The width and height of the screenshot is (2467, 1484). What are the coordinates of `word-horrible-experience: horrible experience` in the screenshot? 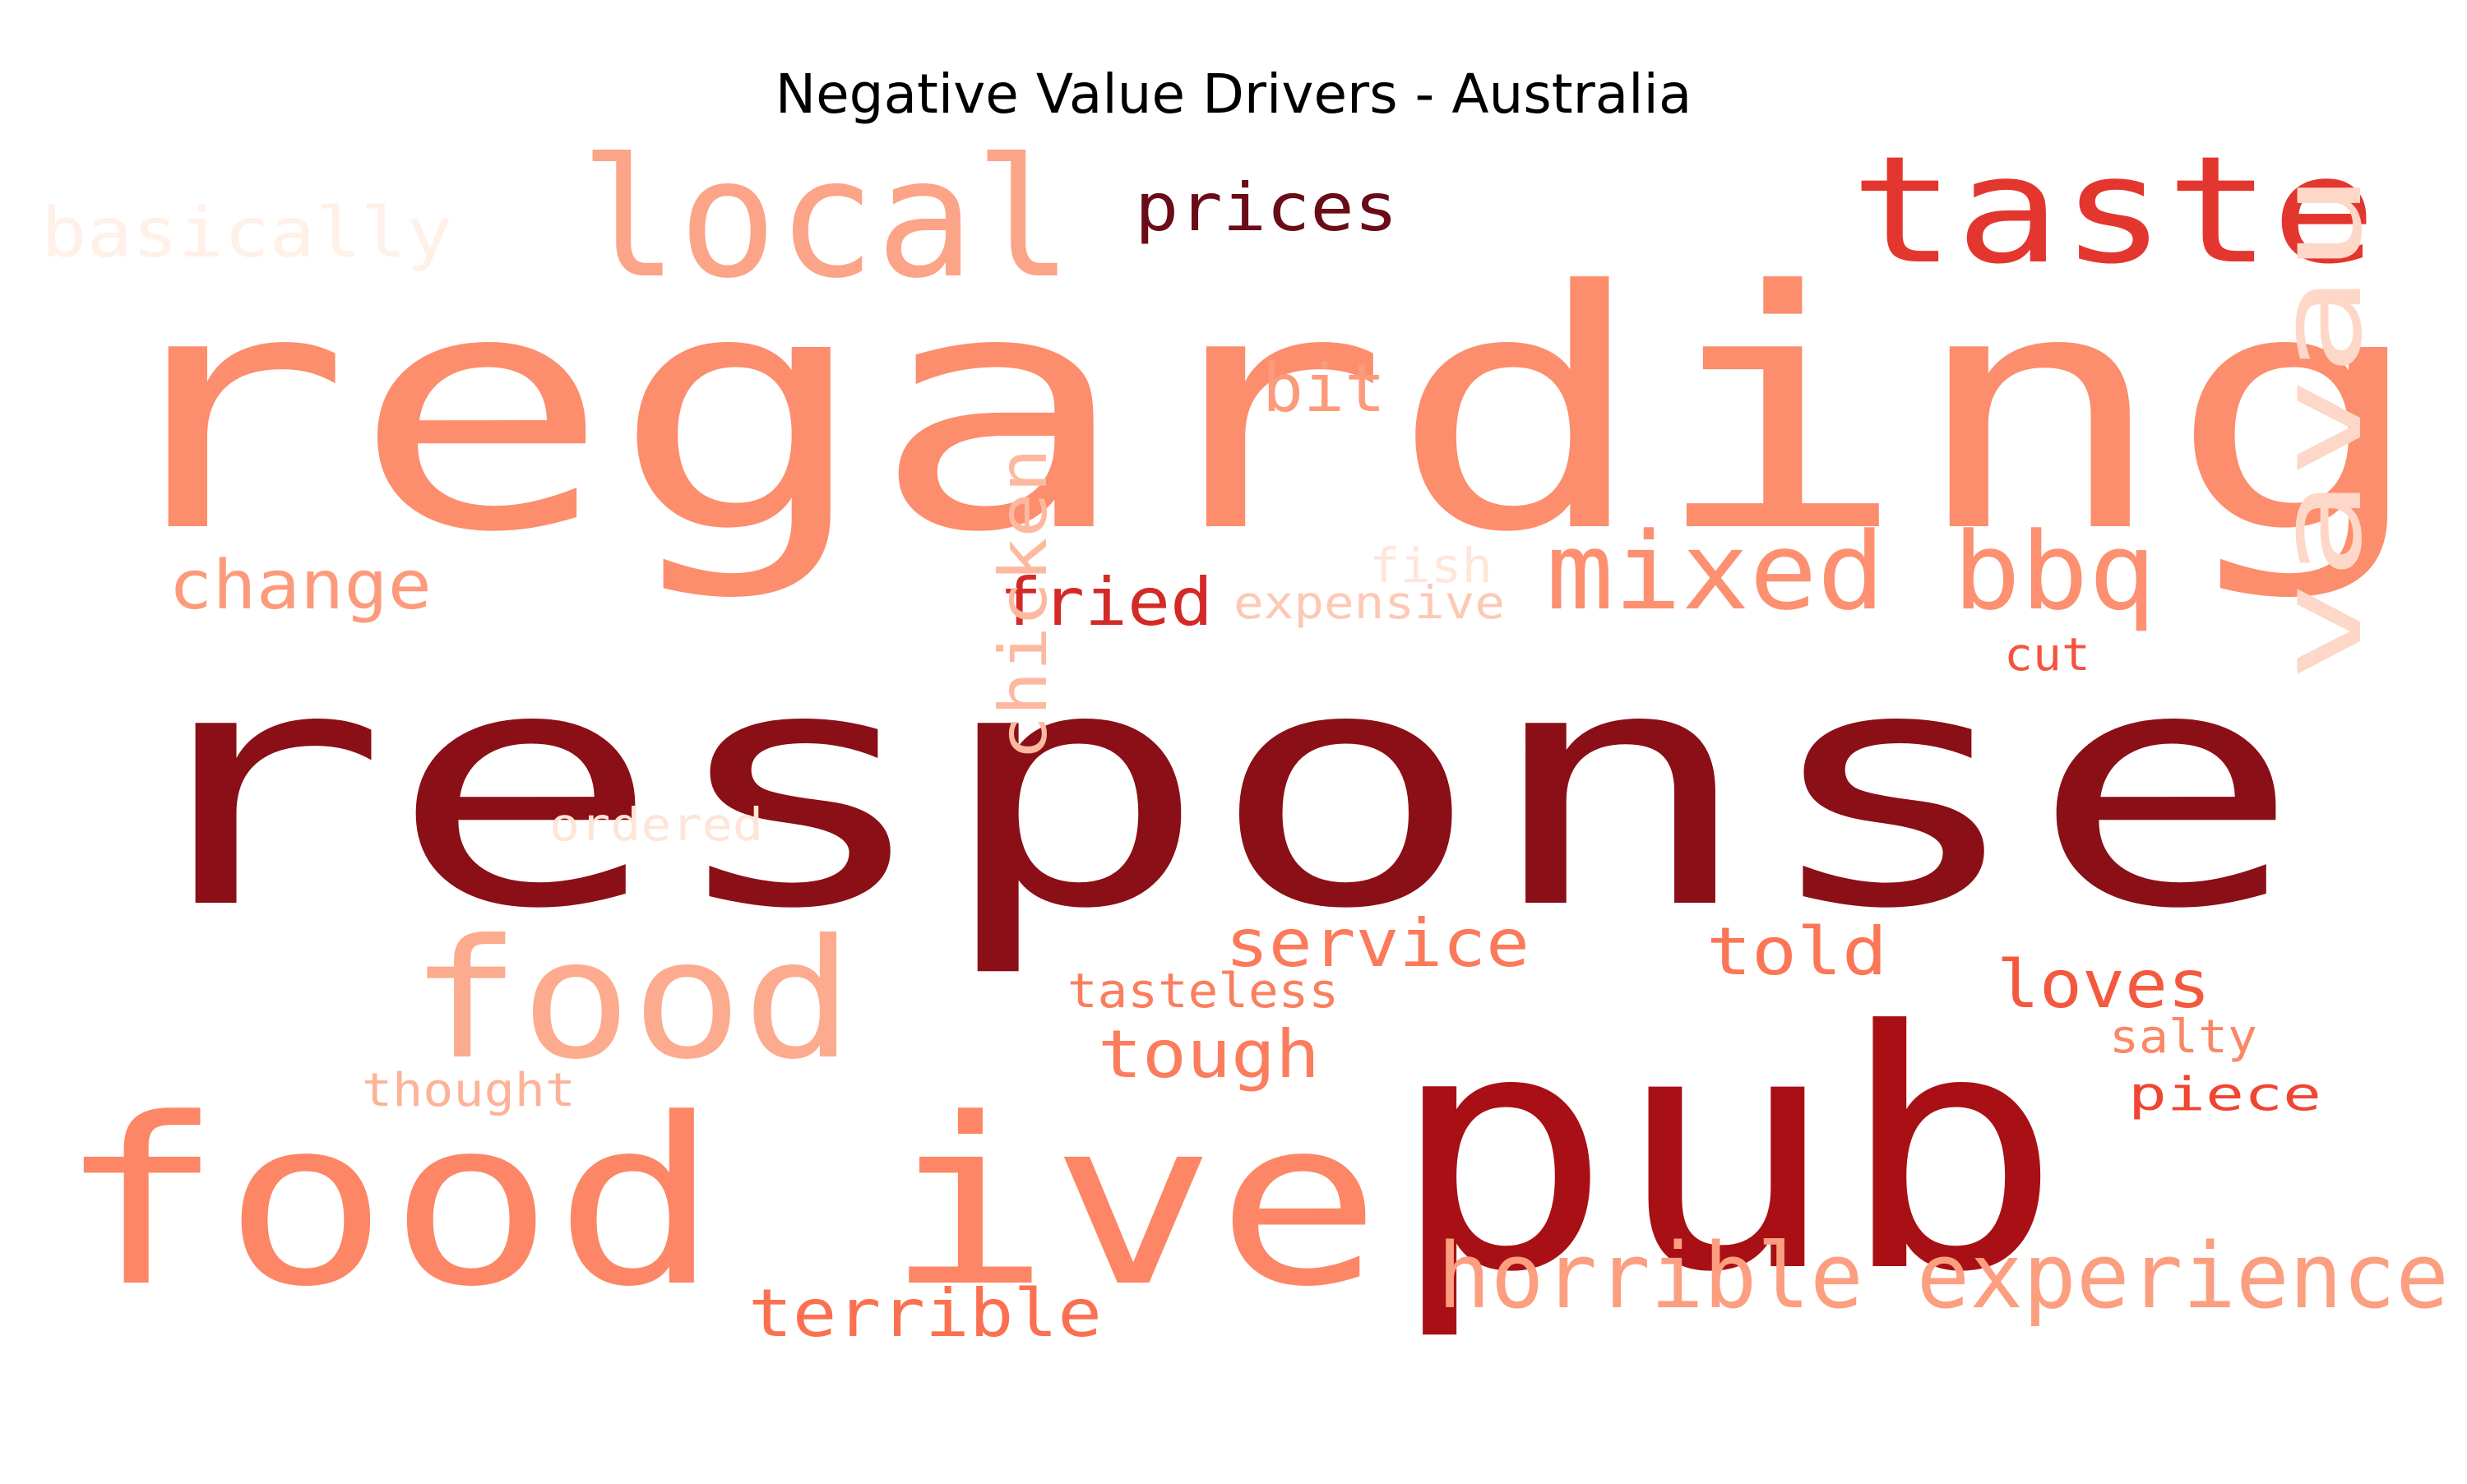 It's located at (1943, 1276).